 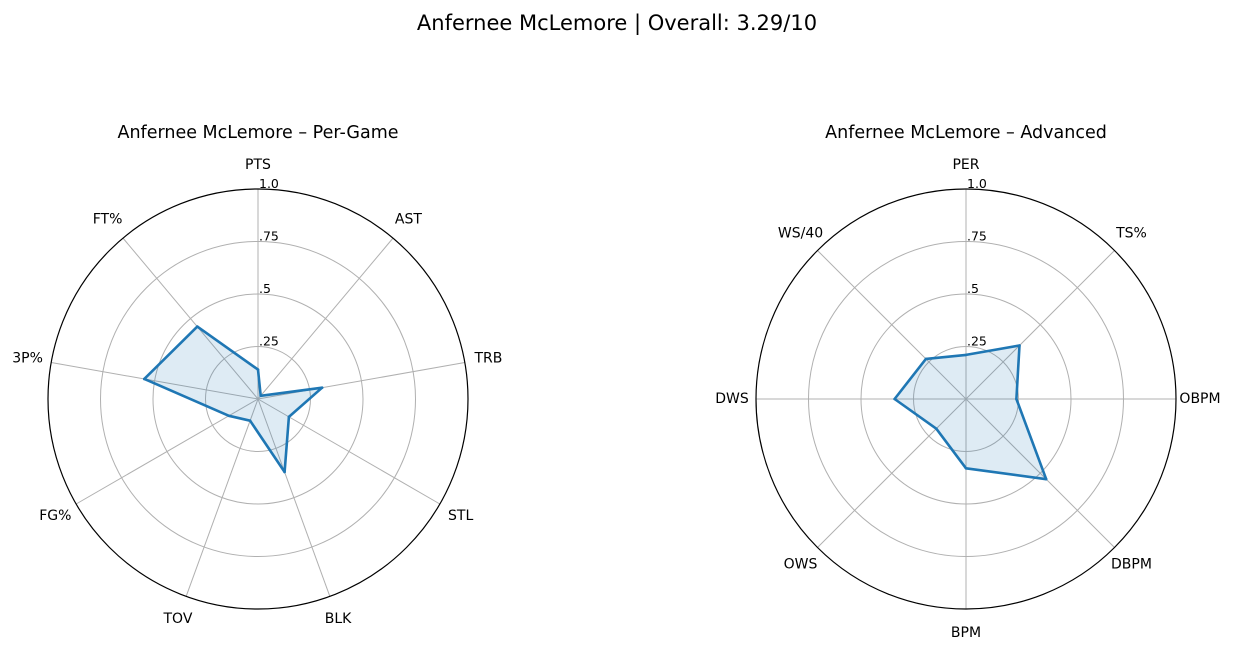 What do you see at coordinates (108, 220) in the screenshot?
I see `category-label-ft-pct: FT%` at bounding box center [108, 220].